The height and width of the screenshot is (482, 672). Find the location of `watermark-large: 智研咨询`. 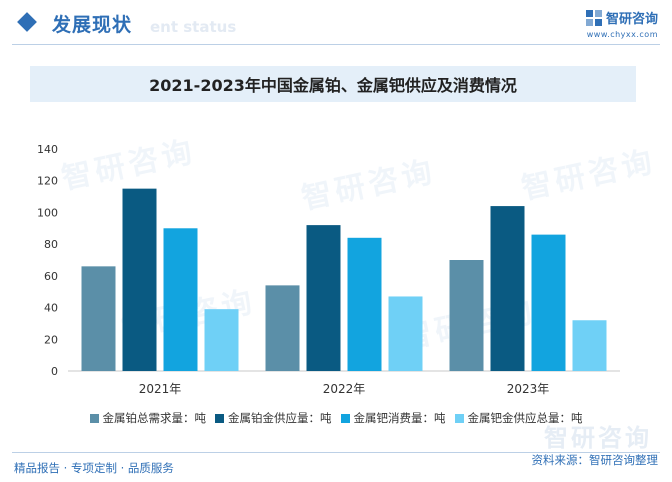

watermark-large: 智研咨询 is located at coordinates (598, 438).